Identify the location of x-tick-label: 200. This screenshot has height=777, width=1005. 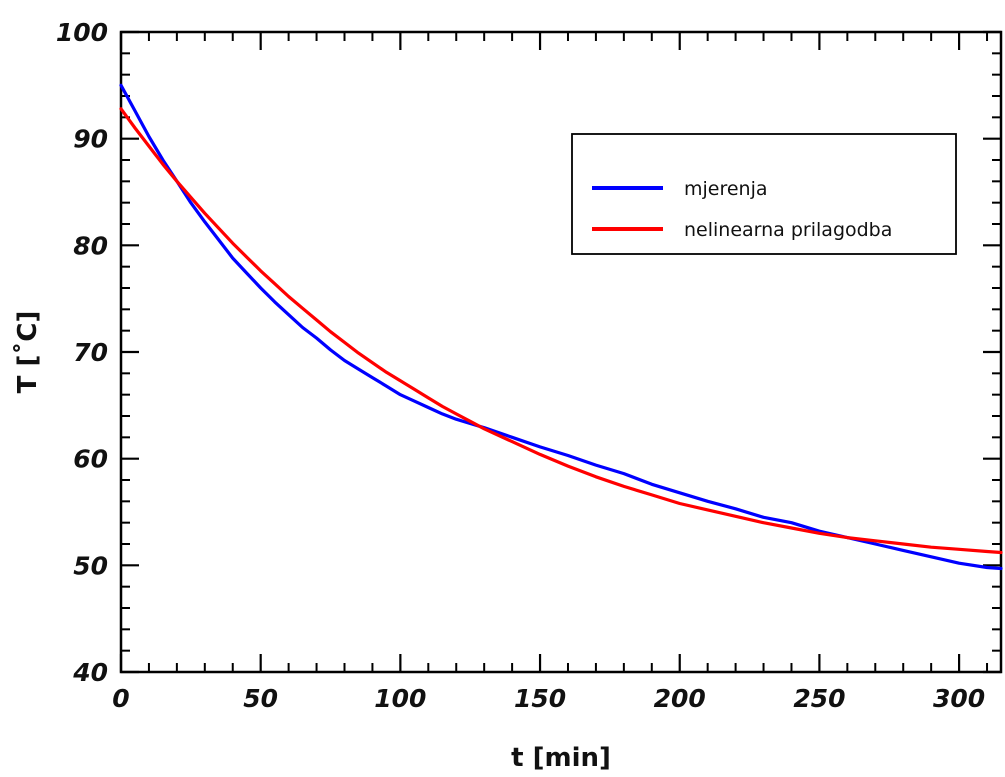
(680, 698).